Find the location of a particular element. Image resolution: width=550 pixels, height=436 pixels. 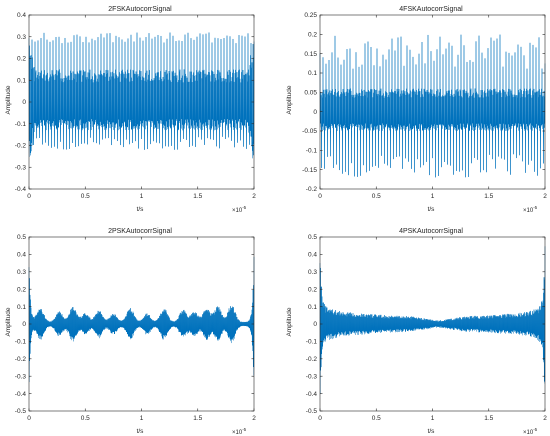

subplot-title: 4FSKAutocorrSignal is located at coordinates (431, 9).